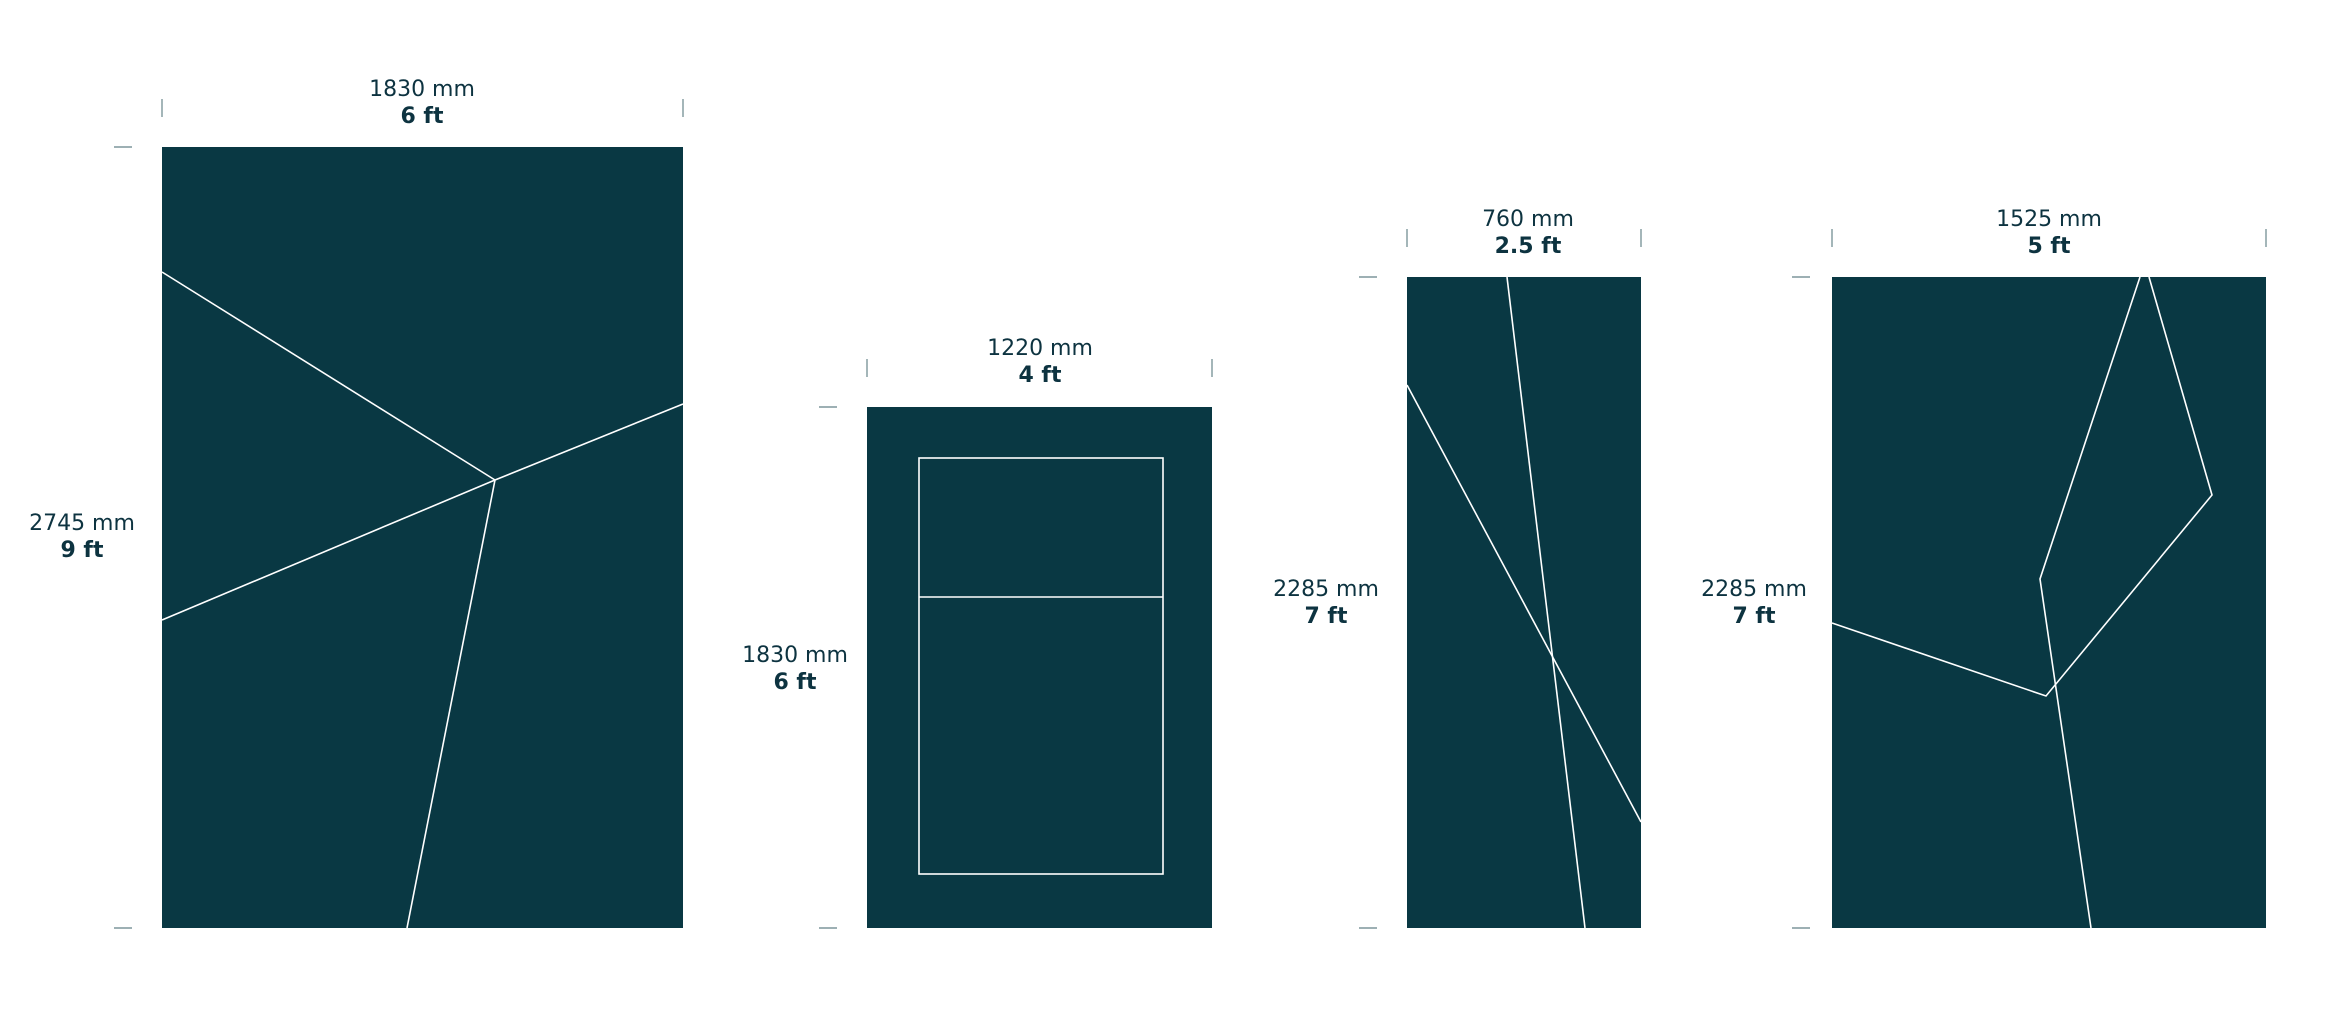 Image resolution: width=2335 pixels, height=1013 pixels. I want to click on height-mm: 2745 mm, so click(82, 523).